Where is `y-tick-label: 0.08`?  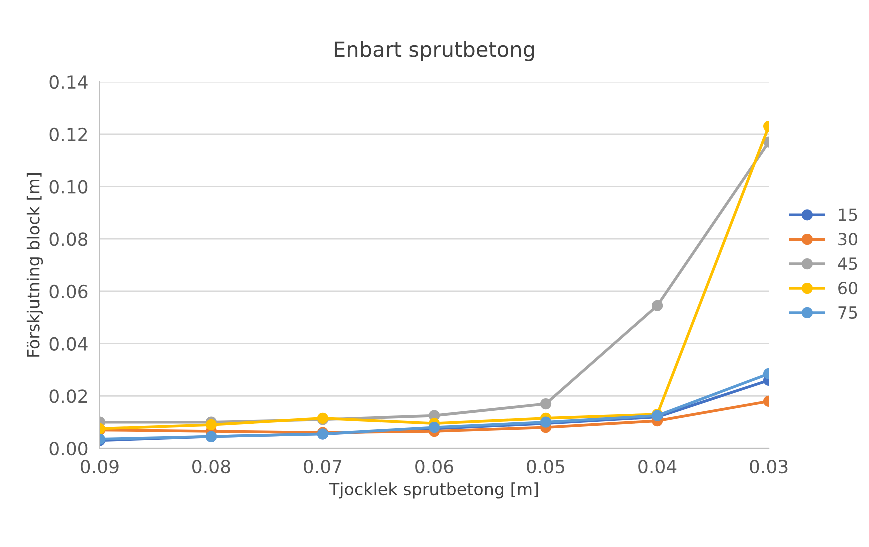 y-tick-label: 0.08 is located at coordinates (69, 239).